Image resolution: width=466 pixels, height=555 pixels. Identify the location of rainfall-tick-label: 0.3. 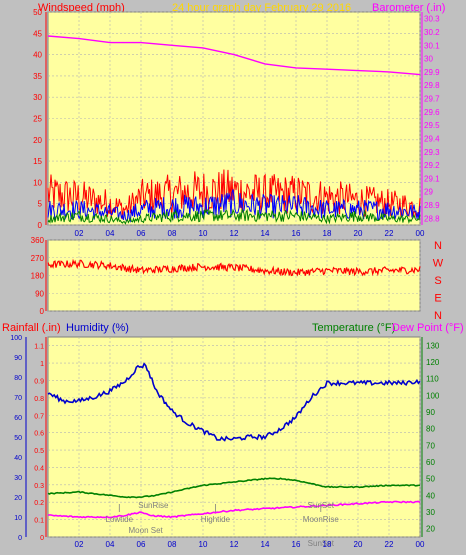
(39, 486).